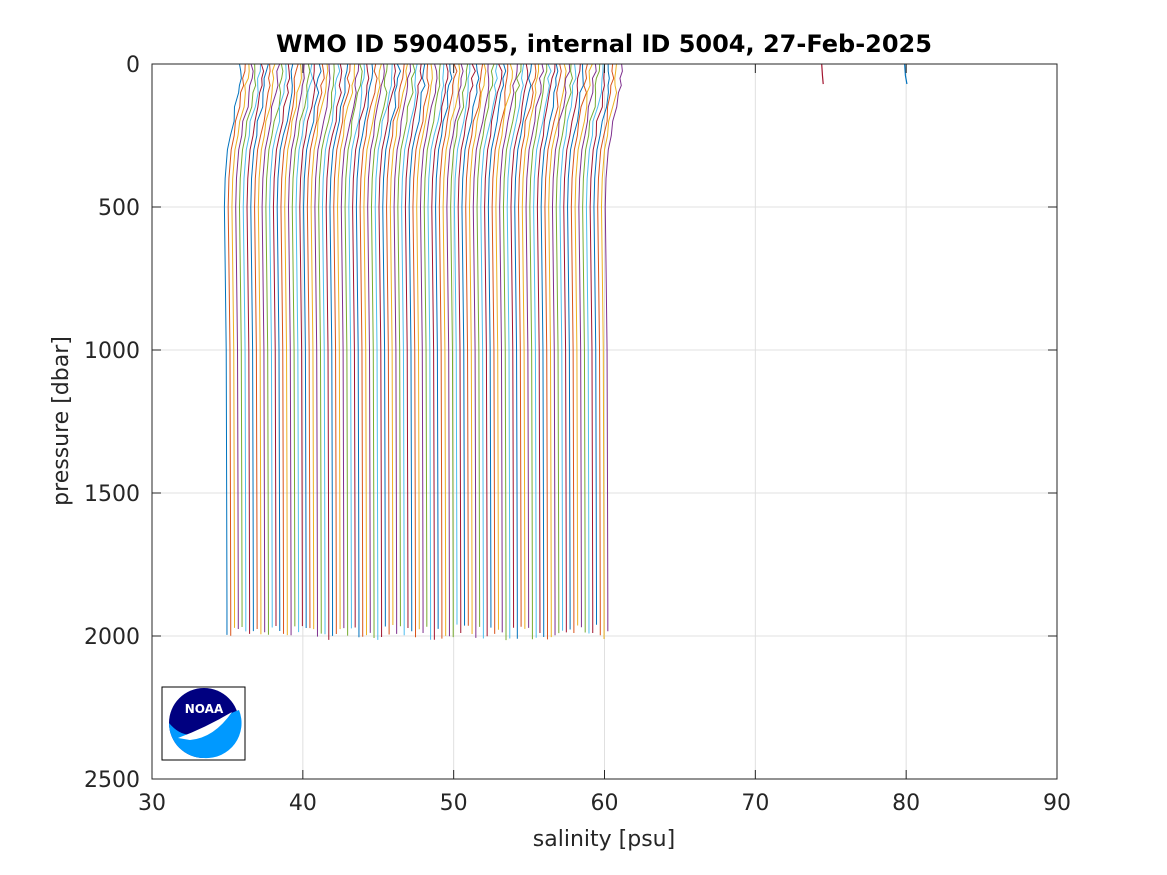 The width and height of the screenshot is (1167, 875). I want to click on x-tick-label: 50, so click(454, 803).